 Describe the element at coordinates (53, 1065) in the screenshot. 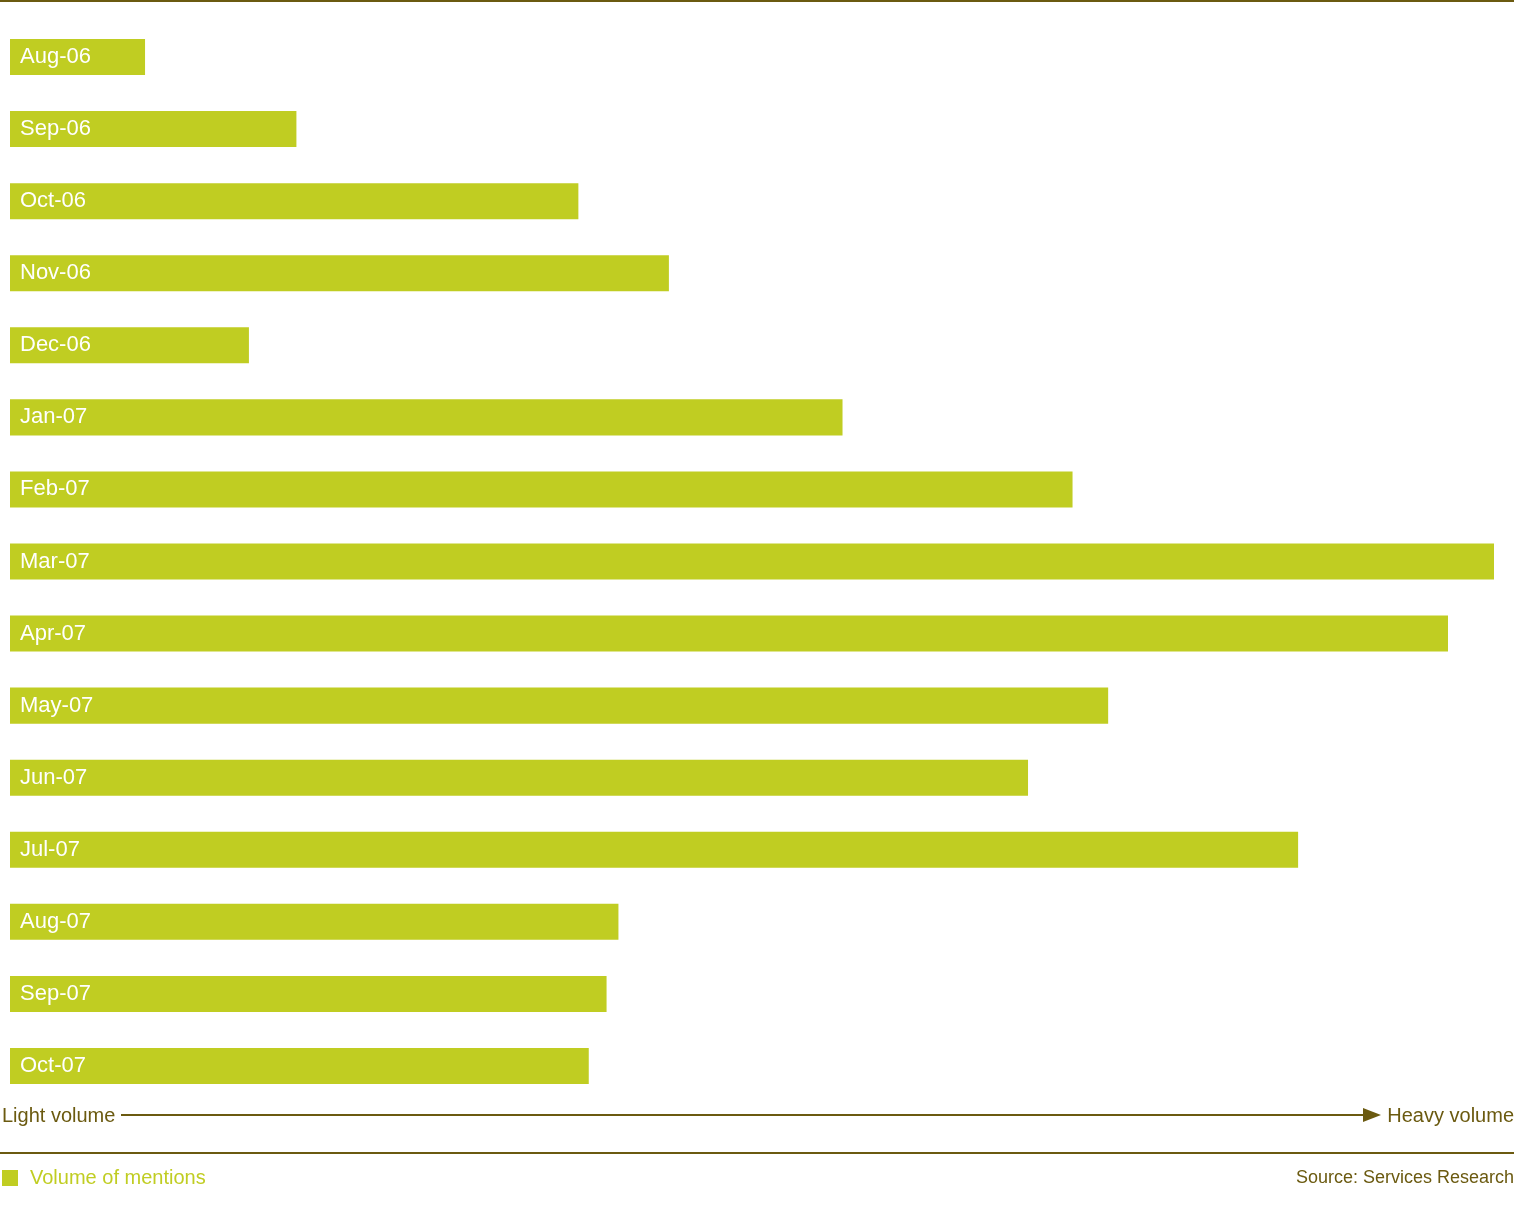

I see `y-tick-label: Oct-07` at that location.